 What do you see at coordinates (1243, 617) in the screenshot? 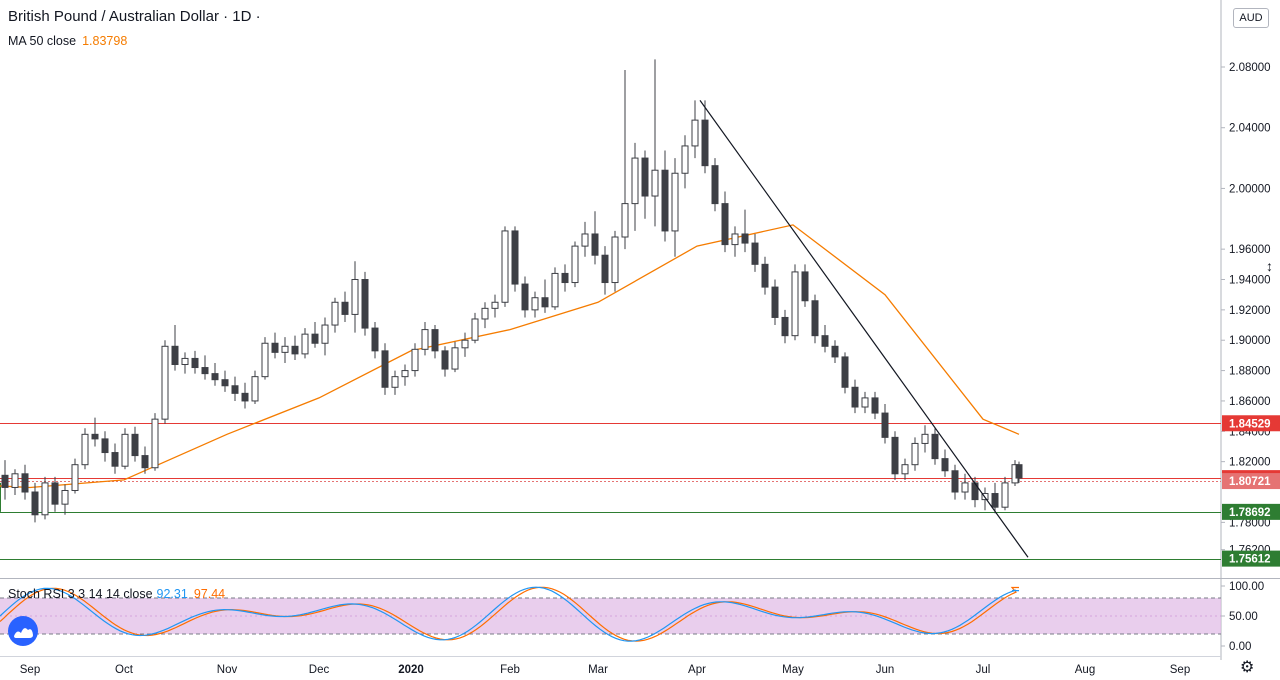
I see `stoch-tick-label: 50.00` at bounding box center [1243, 617].